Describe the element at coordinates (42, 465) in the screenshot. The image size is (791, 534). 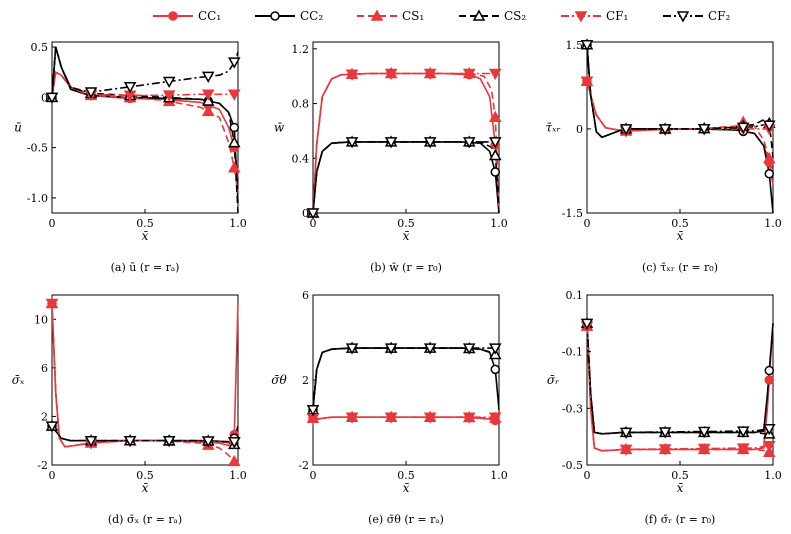
I see `y-tick-label: -2` at that location.